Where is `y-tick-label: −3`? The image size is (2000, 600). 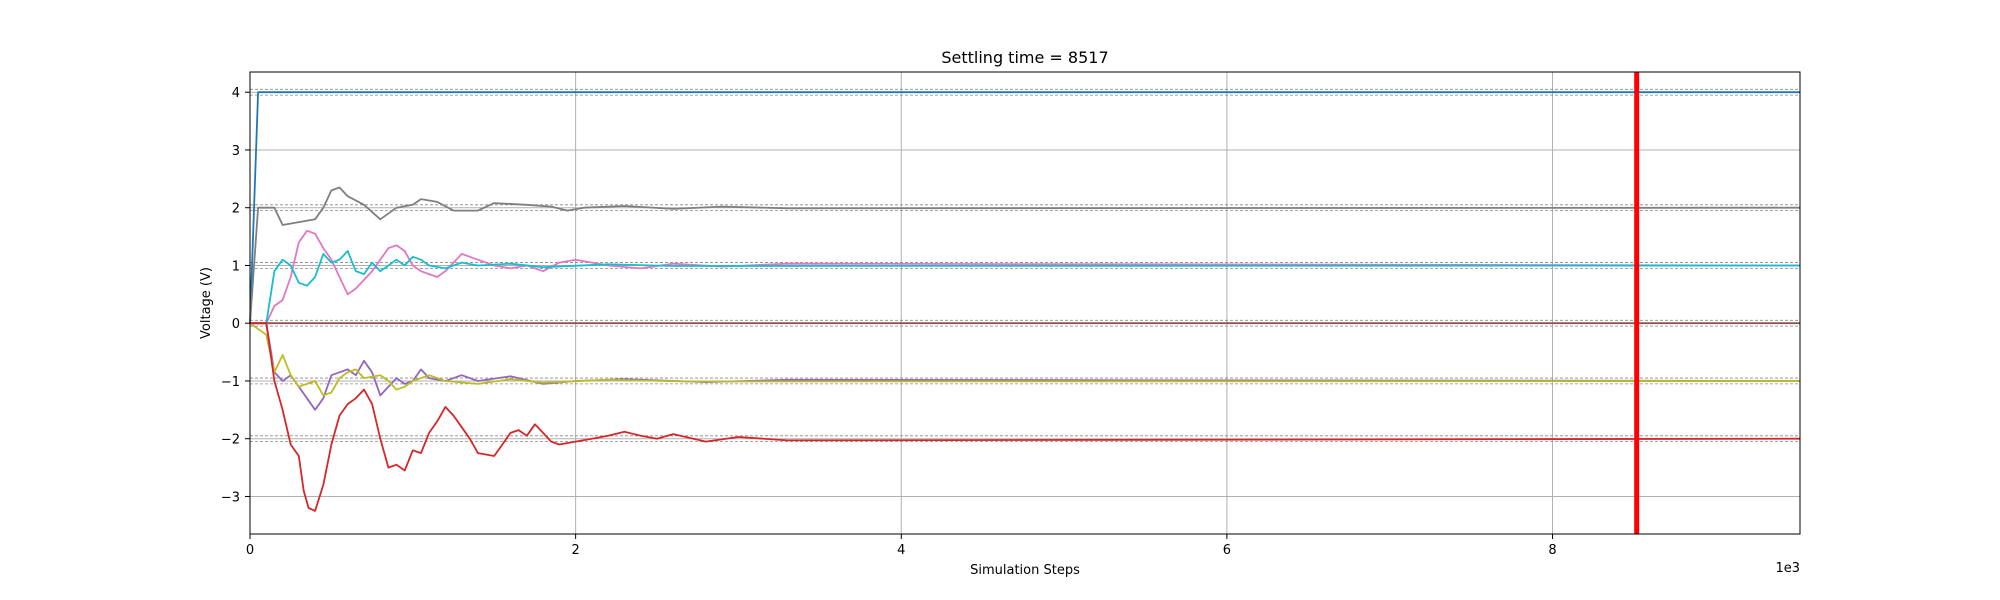 y-tick-label: −3 is located at coordinates (230, 497).